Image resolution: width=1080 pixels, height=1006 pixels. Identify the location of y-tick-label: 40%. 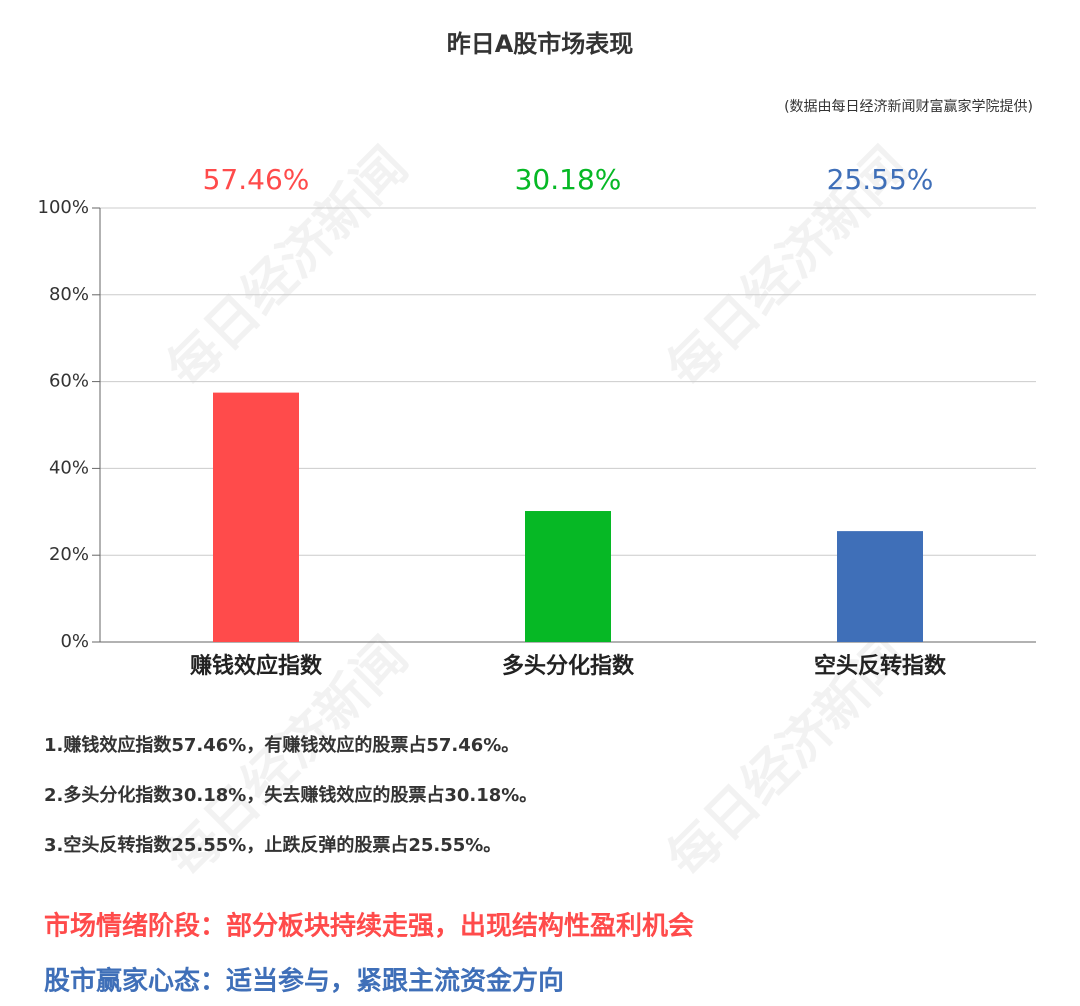
(69, 467).